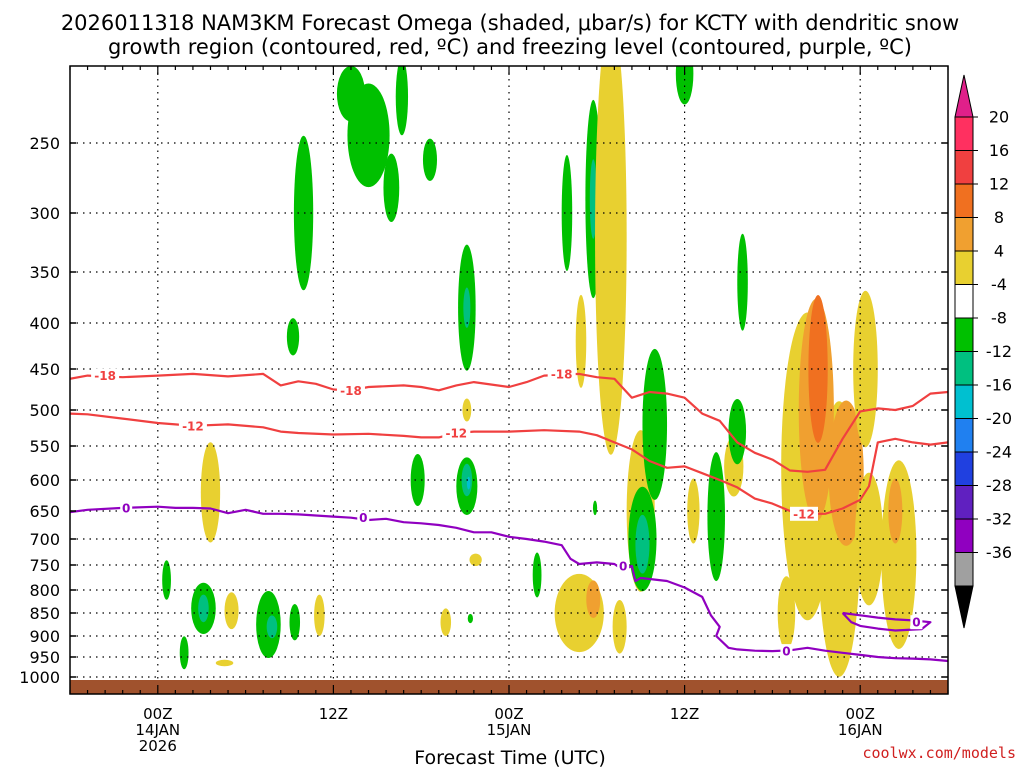  What do you see at coordinates (44, 613) in the screenshot?
I see `y-tick-label: 850` at bounding box center [44, 613].